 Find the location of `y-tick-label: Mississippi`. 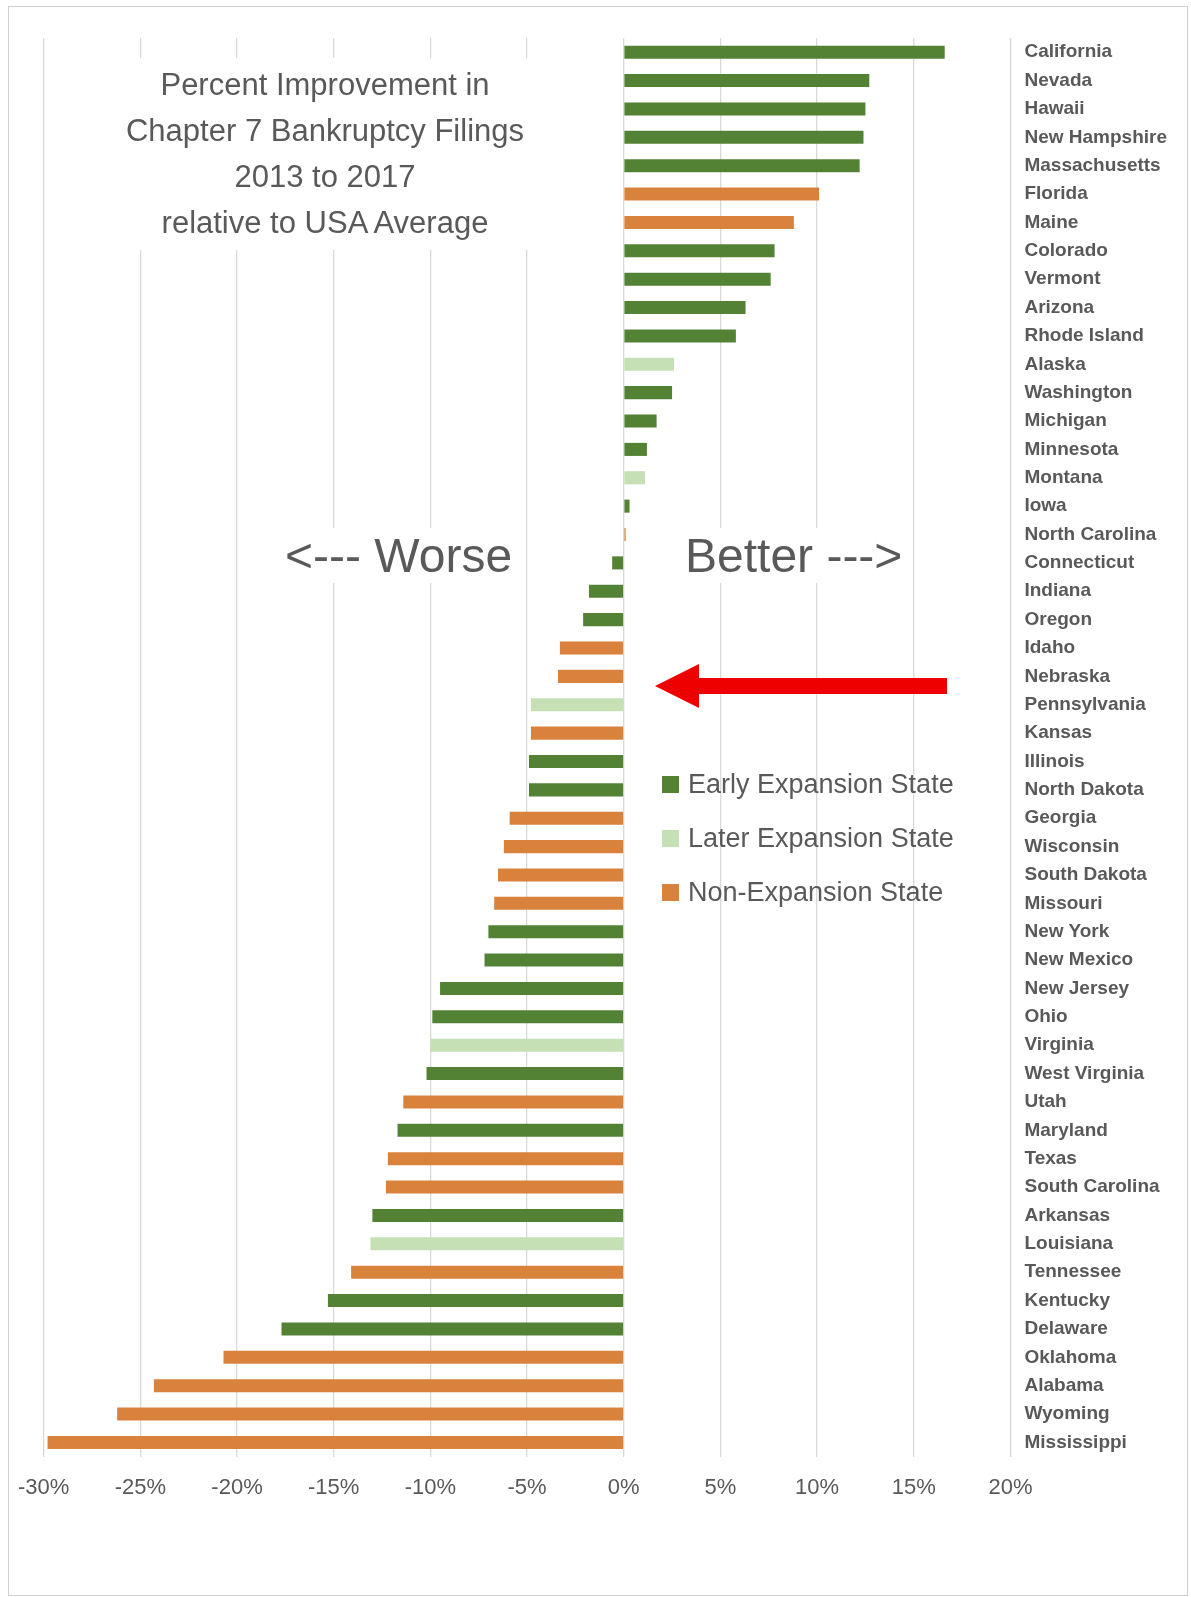

y-tick-label: Mississippi is located at coordinates (1075, 1441).